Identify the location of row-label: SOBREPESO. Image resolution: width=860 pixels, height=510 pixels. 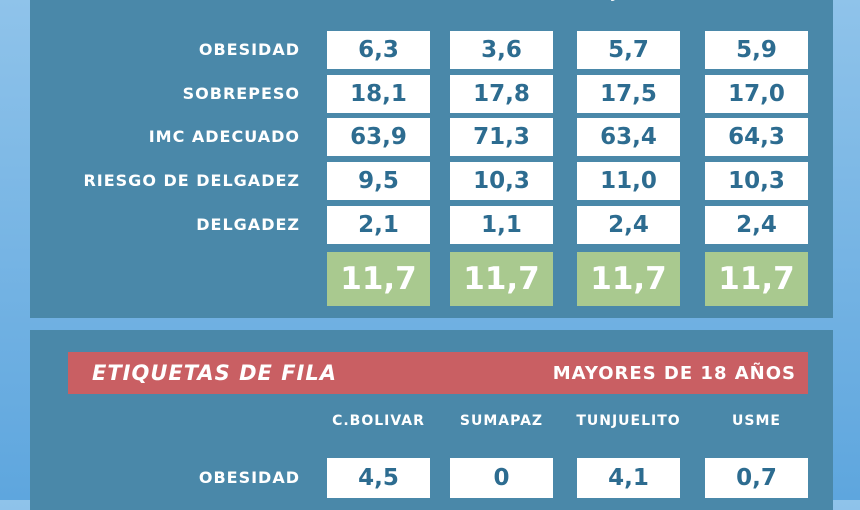
(241, 93).